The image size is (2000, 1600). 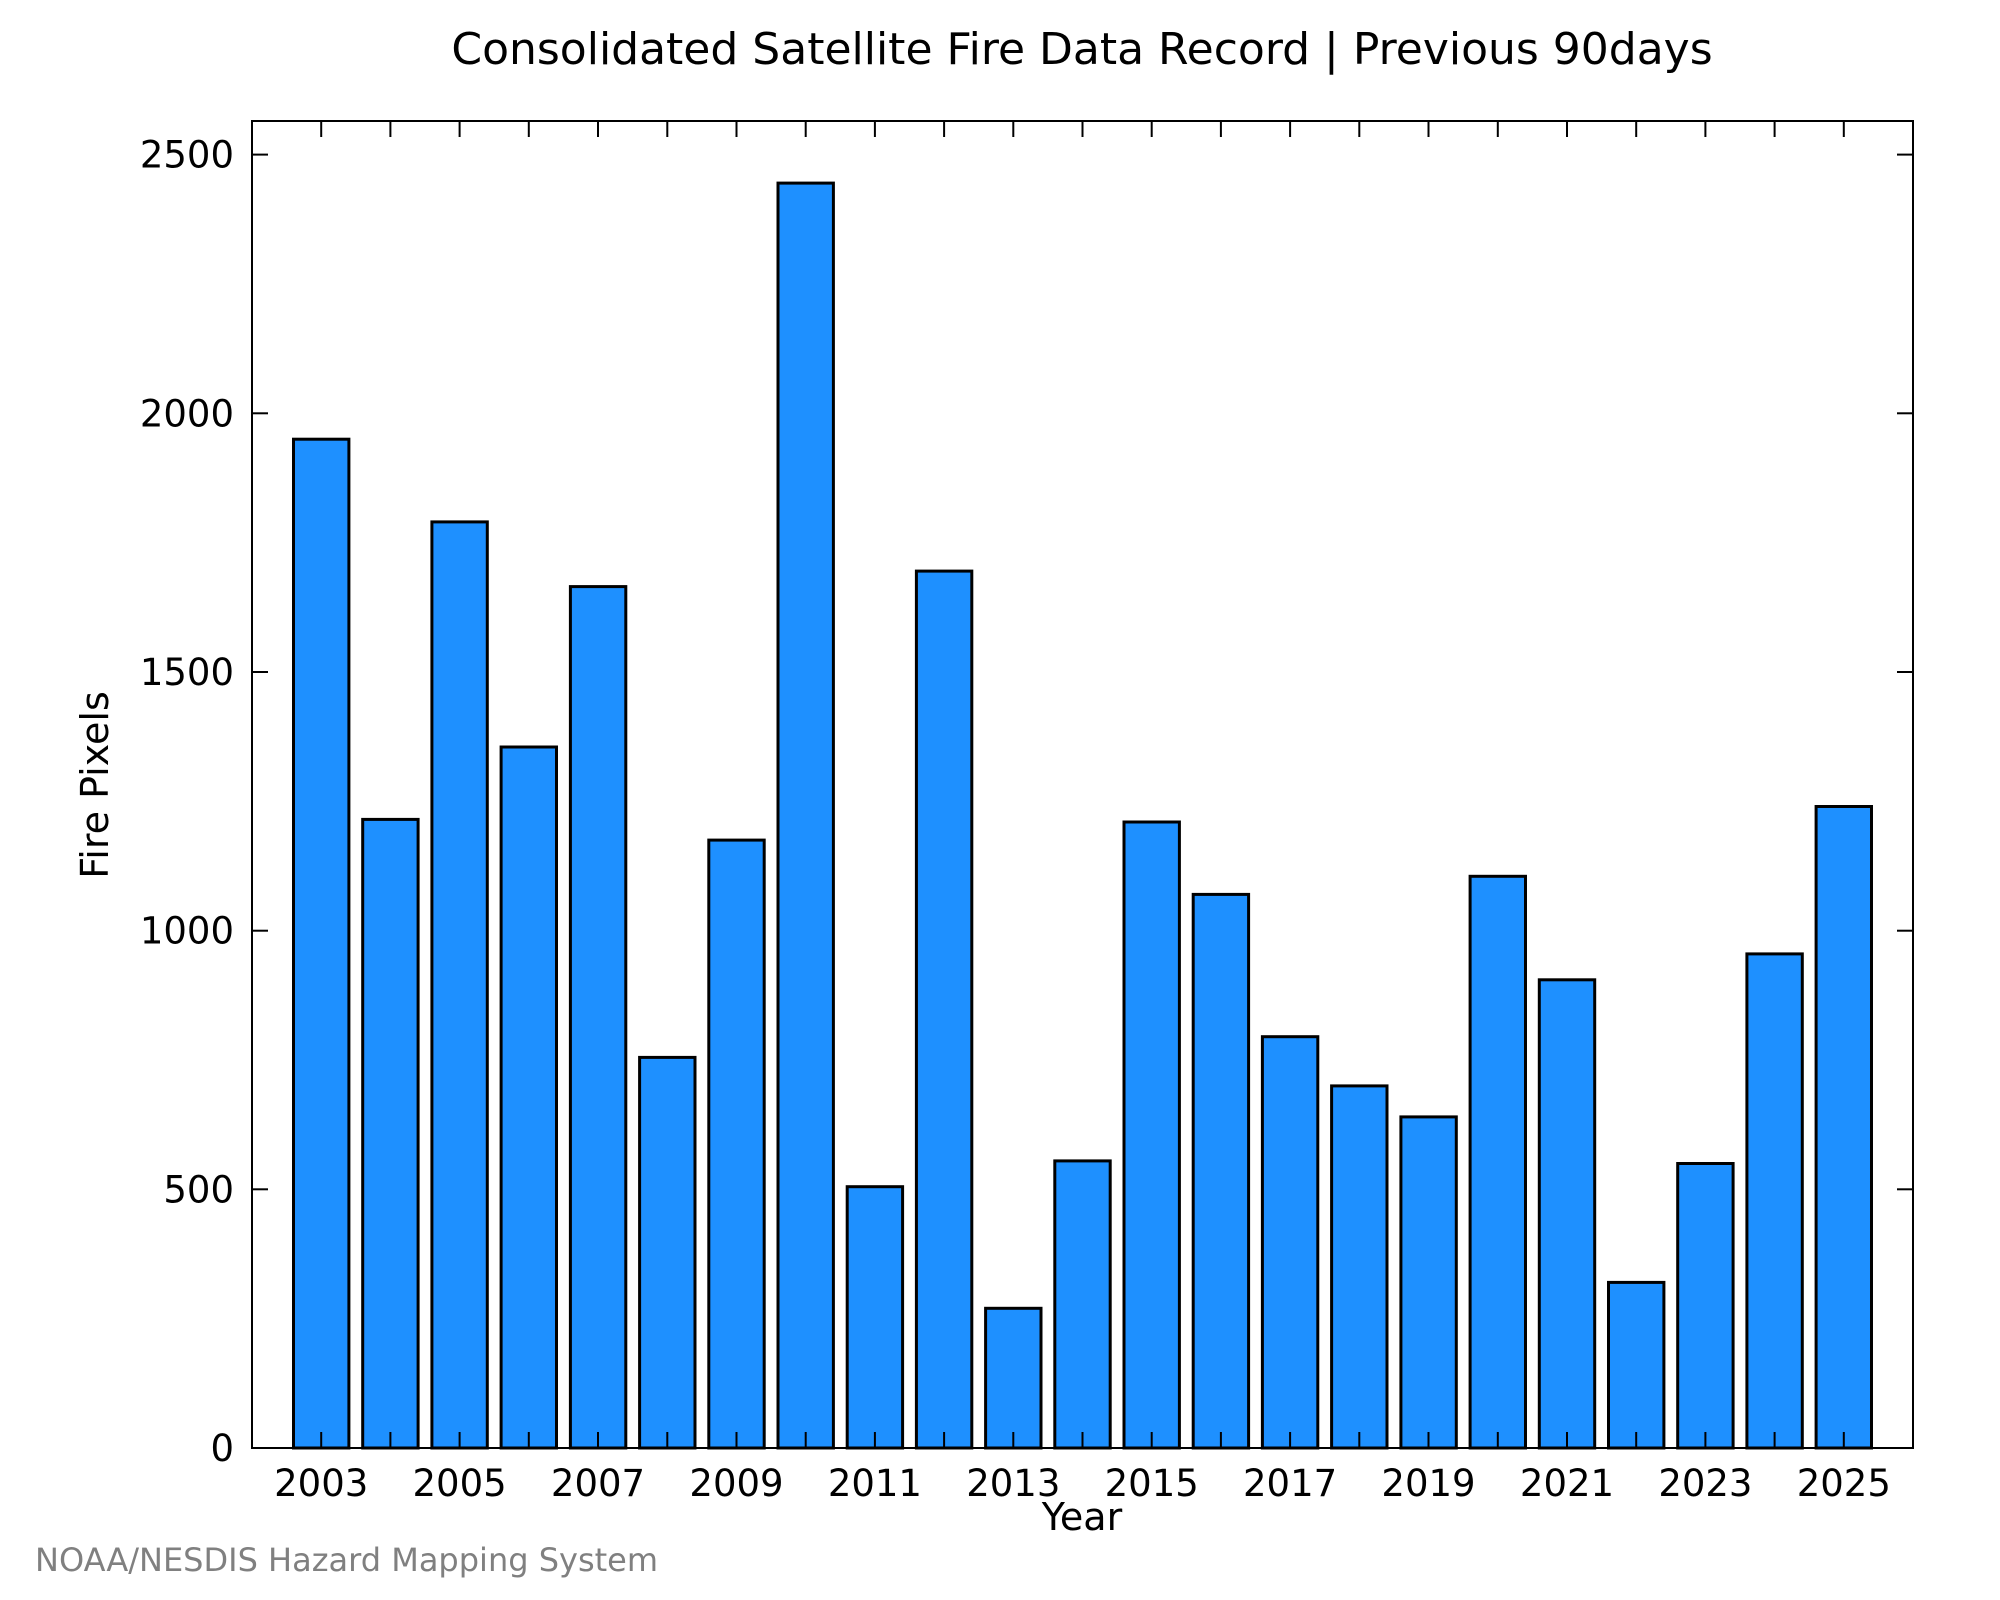 What do you see at coordinates (805, 815) in the screenshot?
I see `bar-2010` at bounding box center [805, 815].